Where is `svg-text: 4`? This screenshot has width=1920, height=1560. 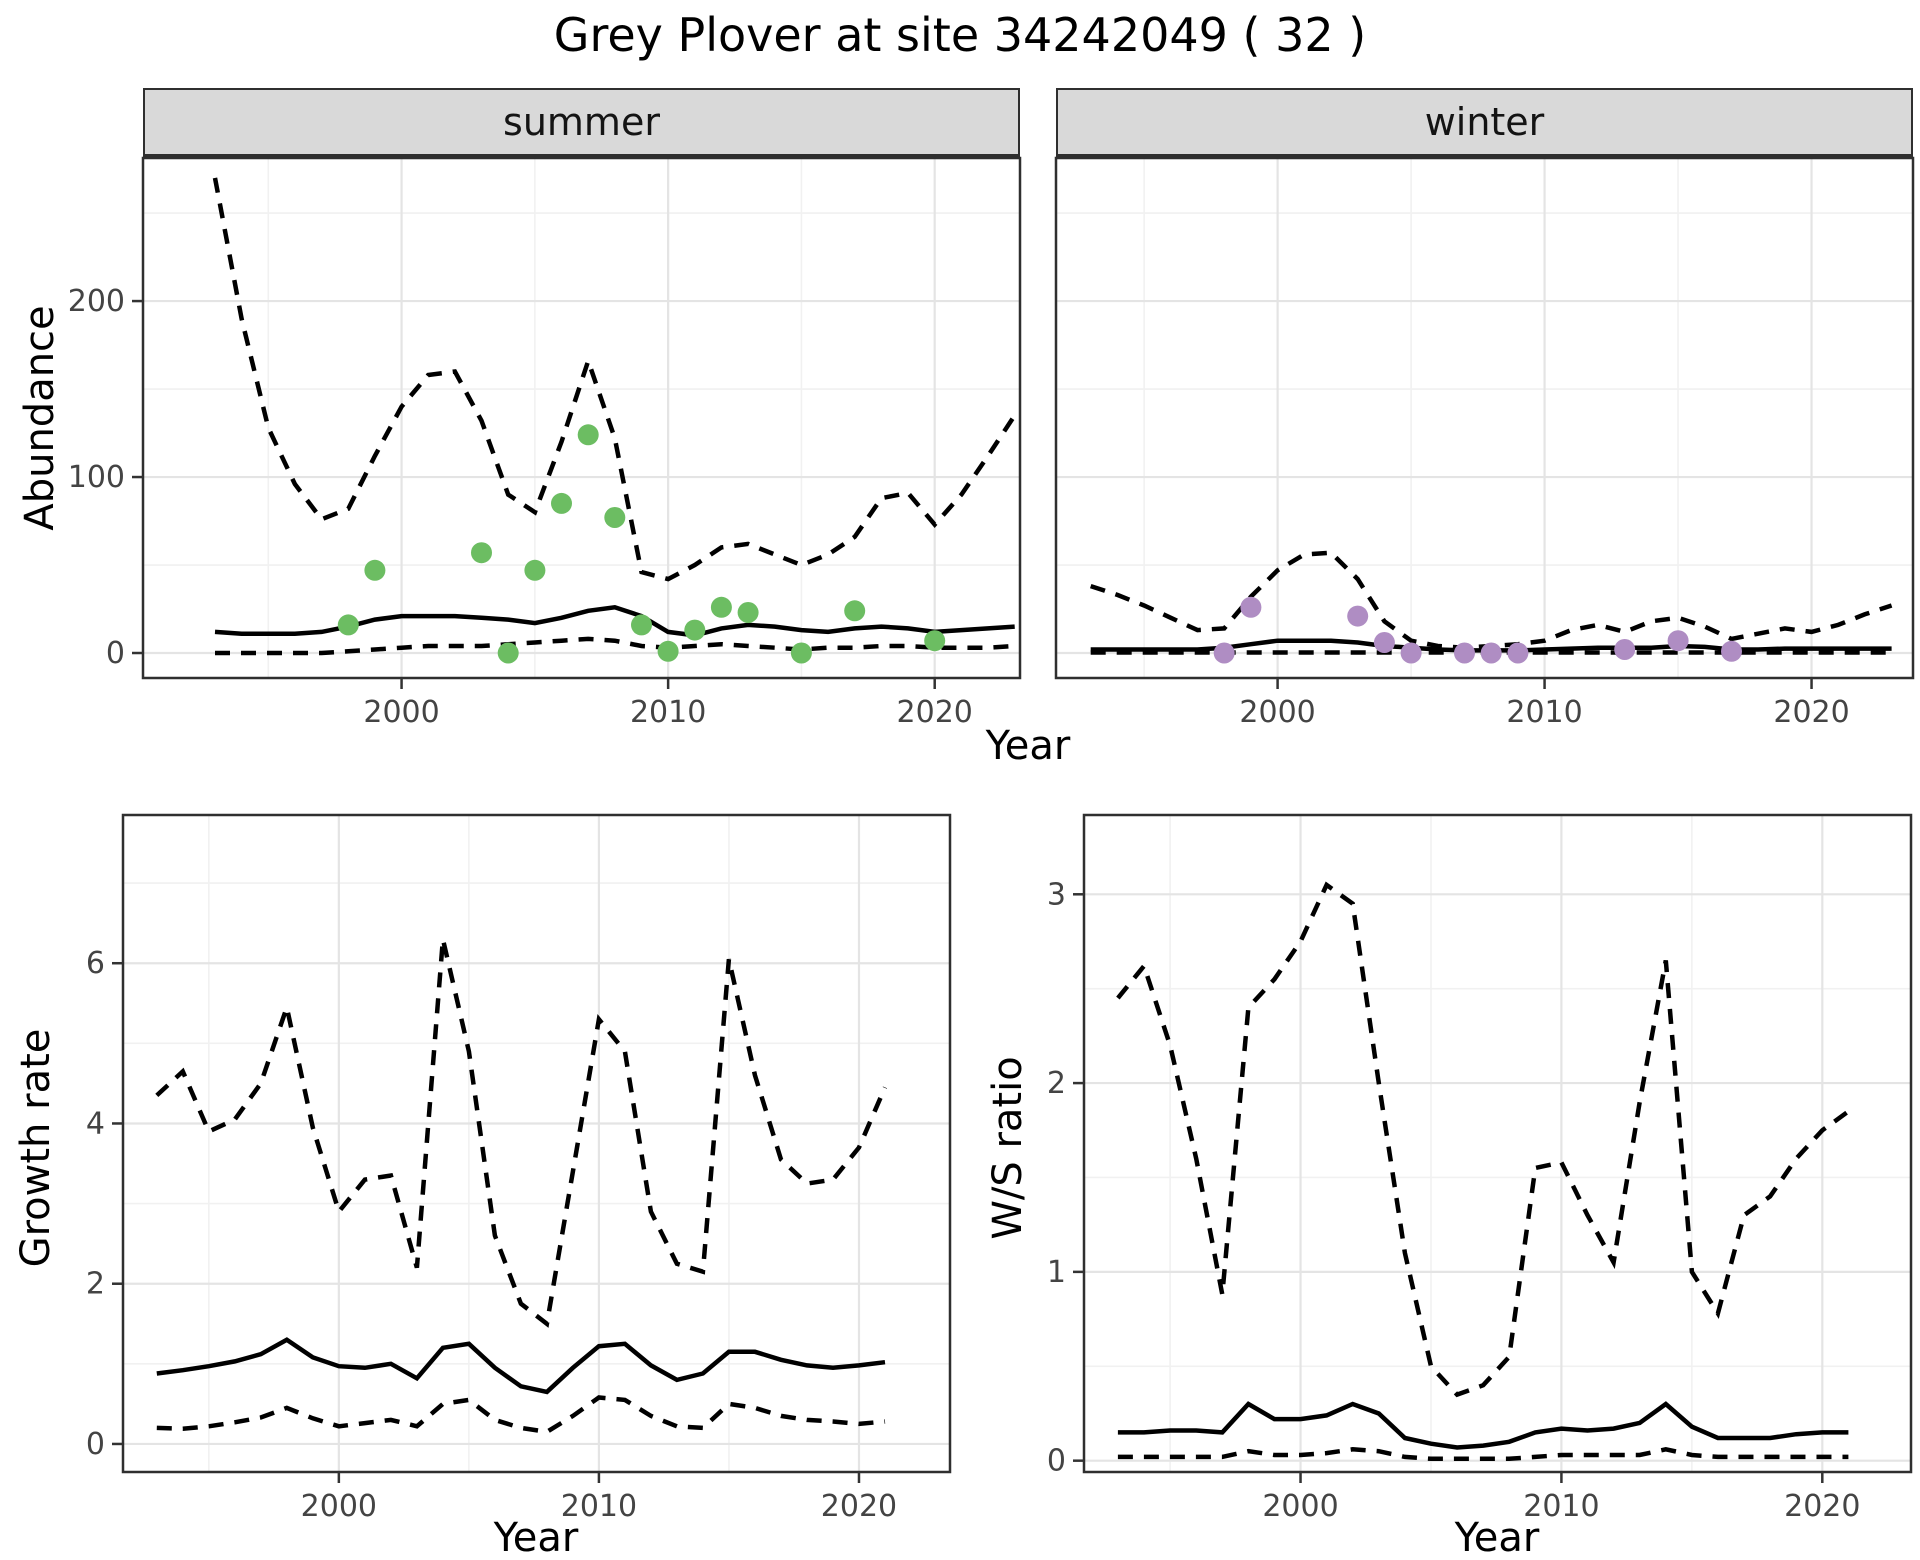 svg-text: 4 is located at coordinates (95, 1123).